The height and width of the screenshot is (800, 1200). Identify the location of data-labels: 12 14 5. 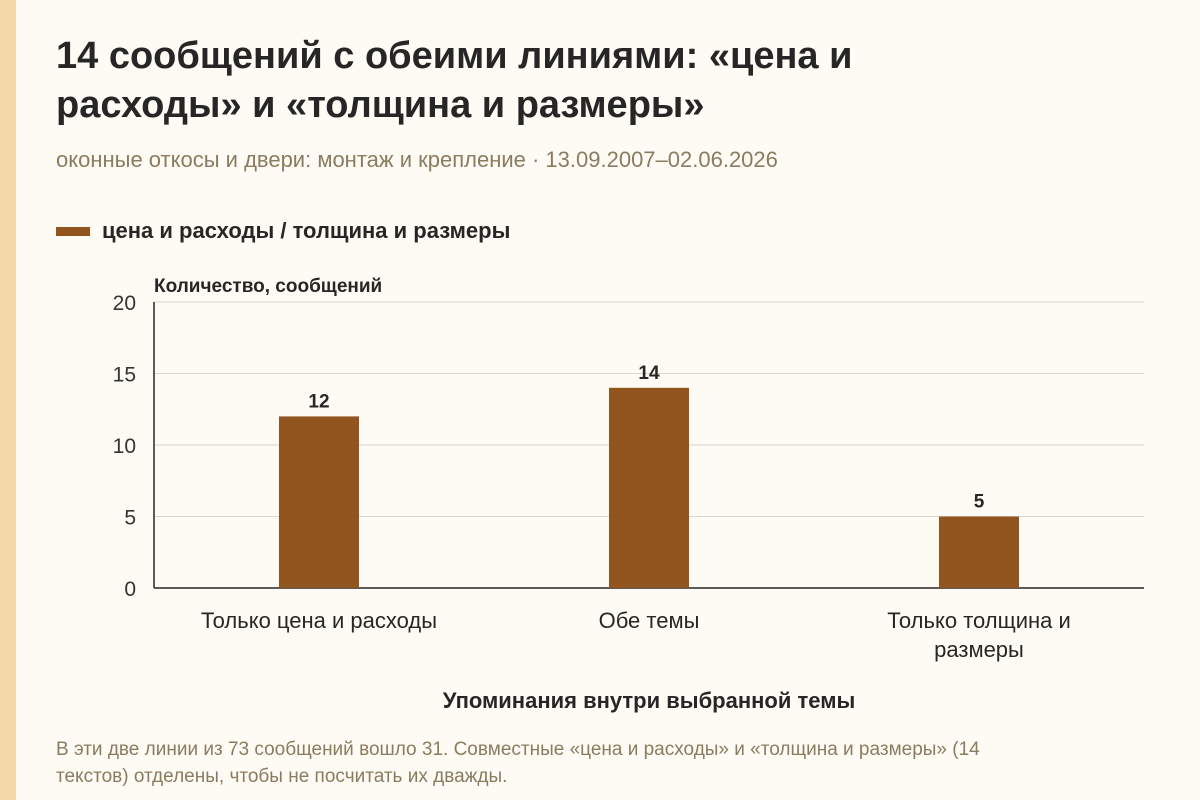
(646, 438).